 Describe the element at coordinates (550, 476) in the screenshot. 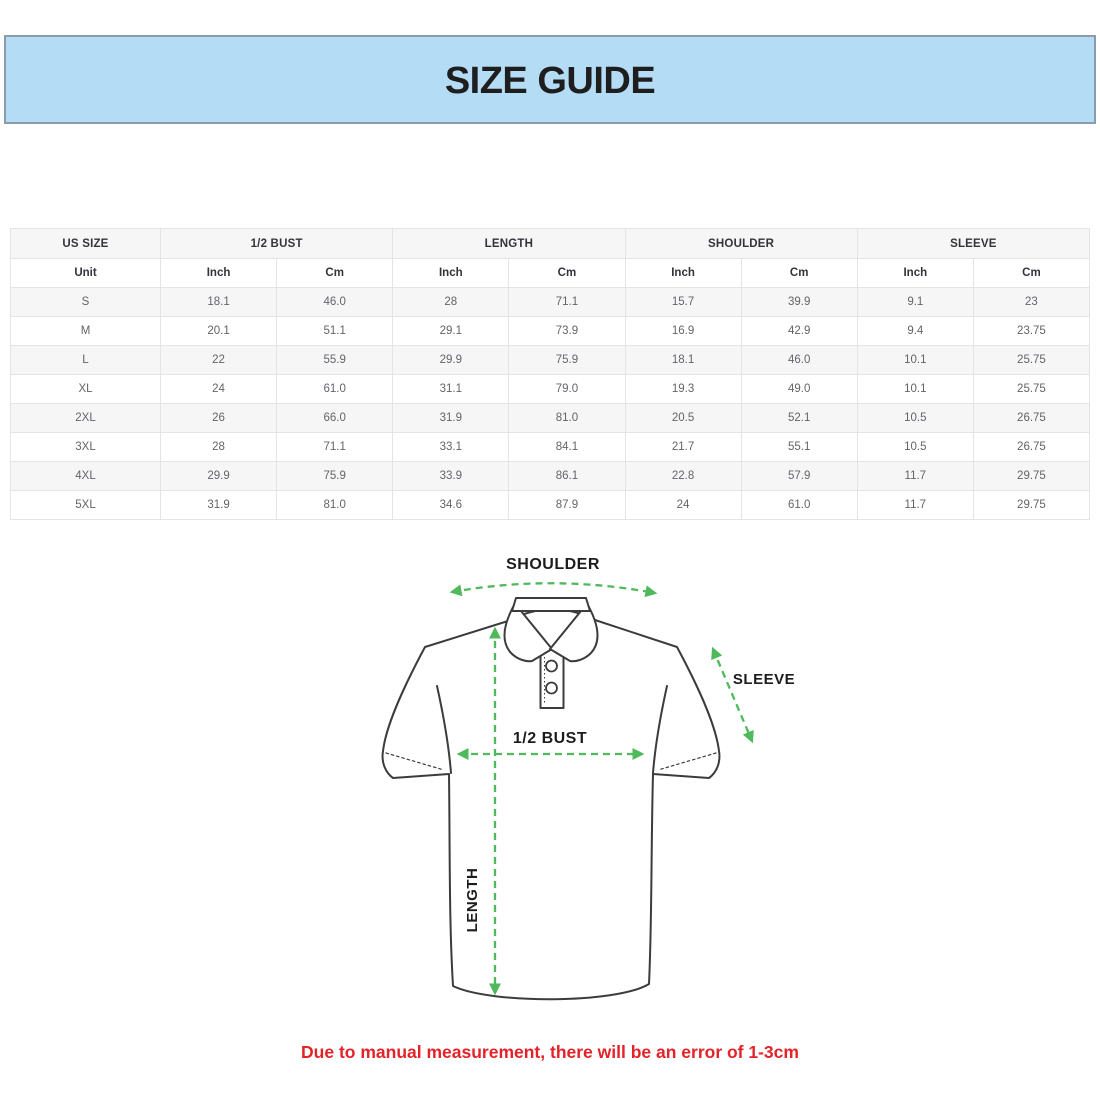

I see `table-row: 4XL 29.9 75.9 33.9 86.1 22.8 57.9 11.7 29.75` at that location.